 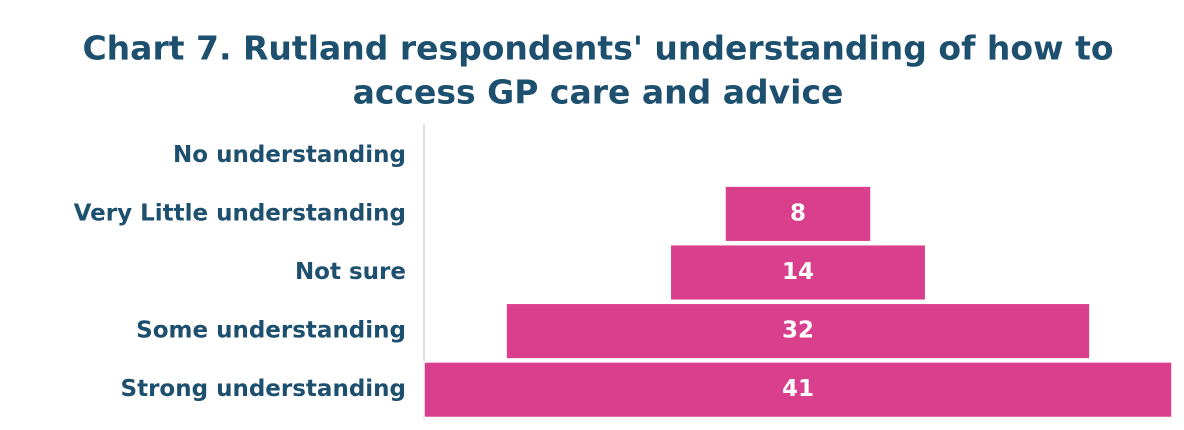 What do you see at coordinates (240, 213) in the screenshot?
I see `category-label: Very Little understanding` at bounding box center [240, 213].